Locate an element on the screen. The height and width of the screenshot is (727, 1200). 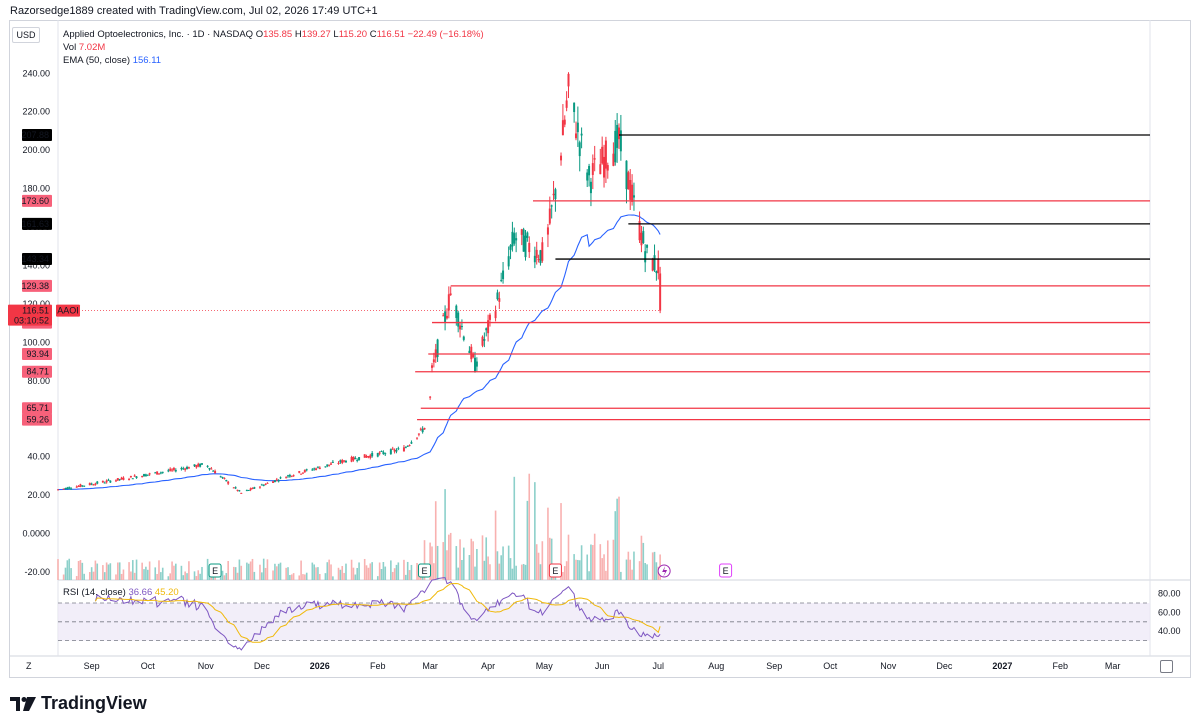
z-button: Z is located at coordinates (29, 666).